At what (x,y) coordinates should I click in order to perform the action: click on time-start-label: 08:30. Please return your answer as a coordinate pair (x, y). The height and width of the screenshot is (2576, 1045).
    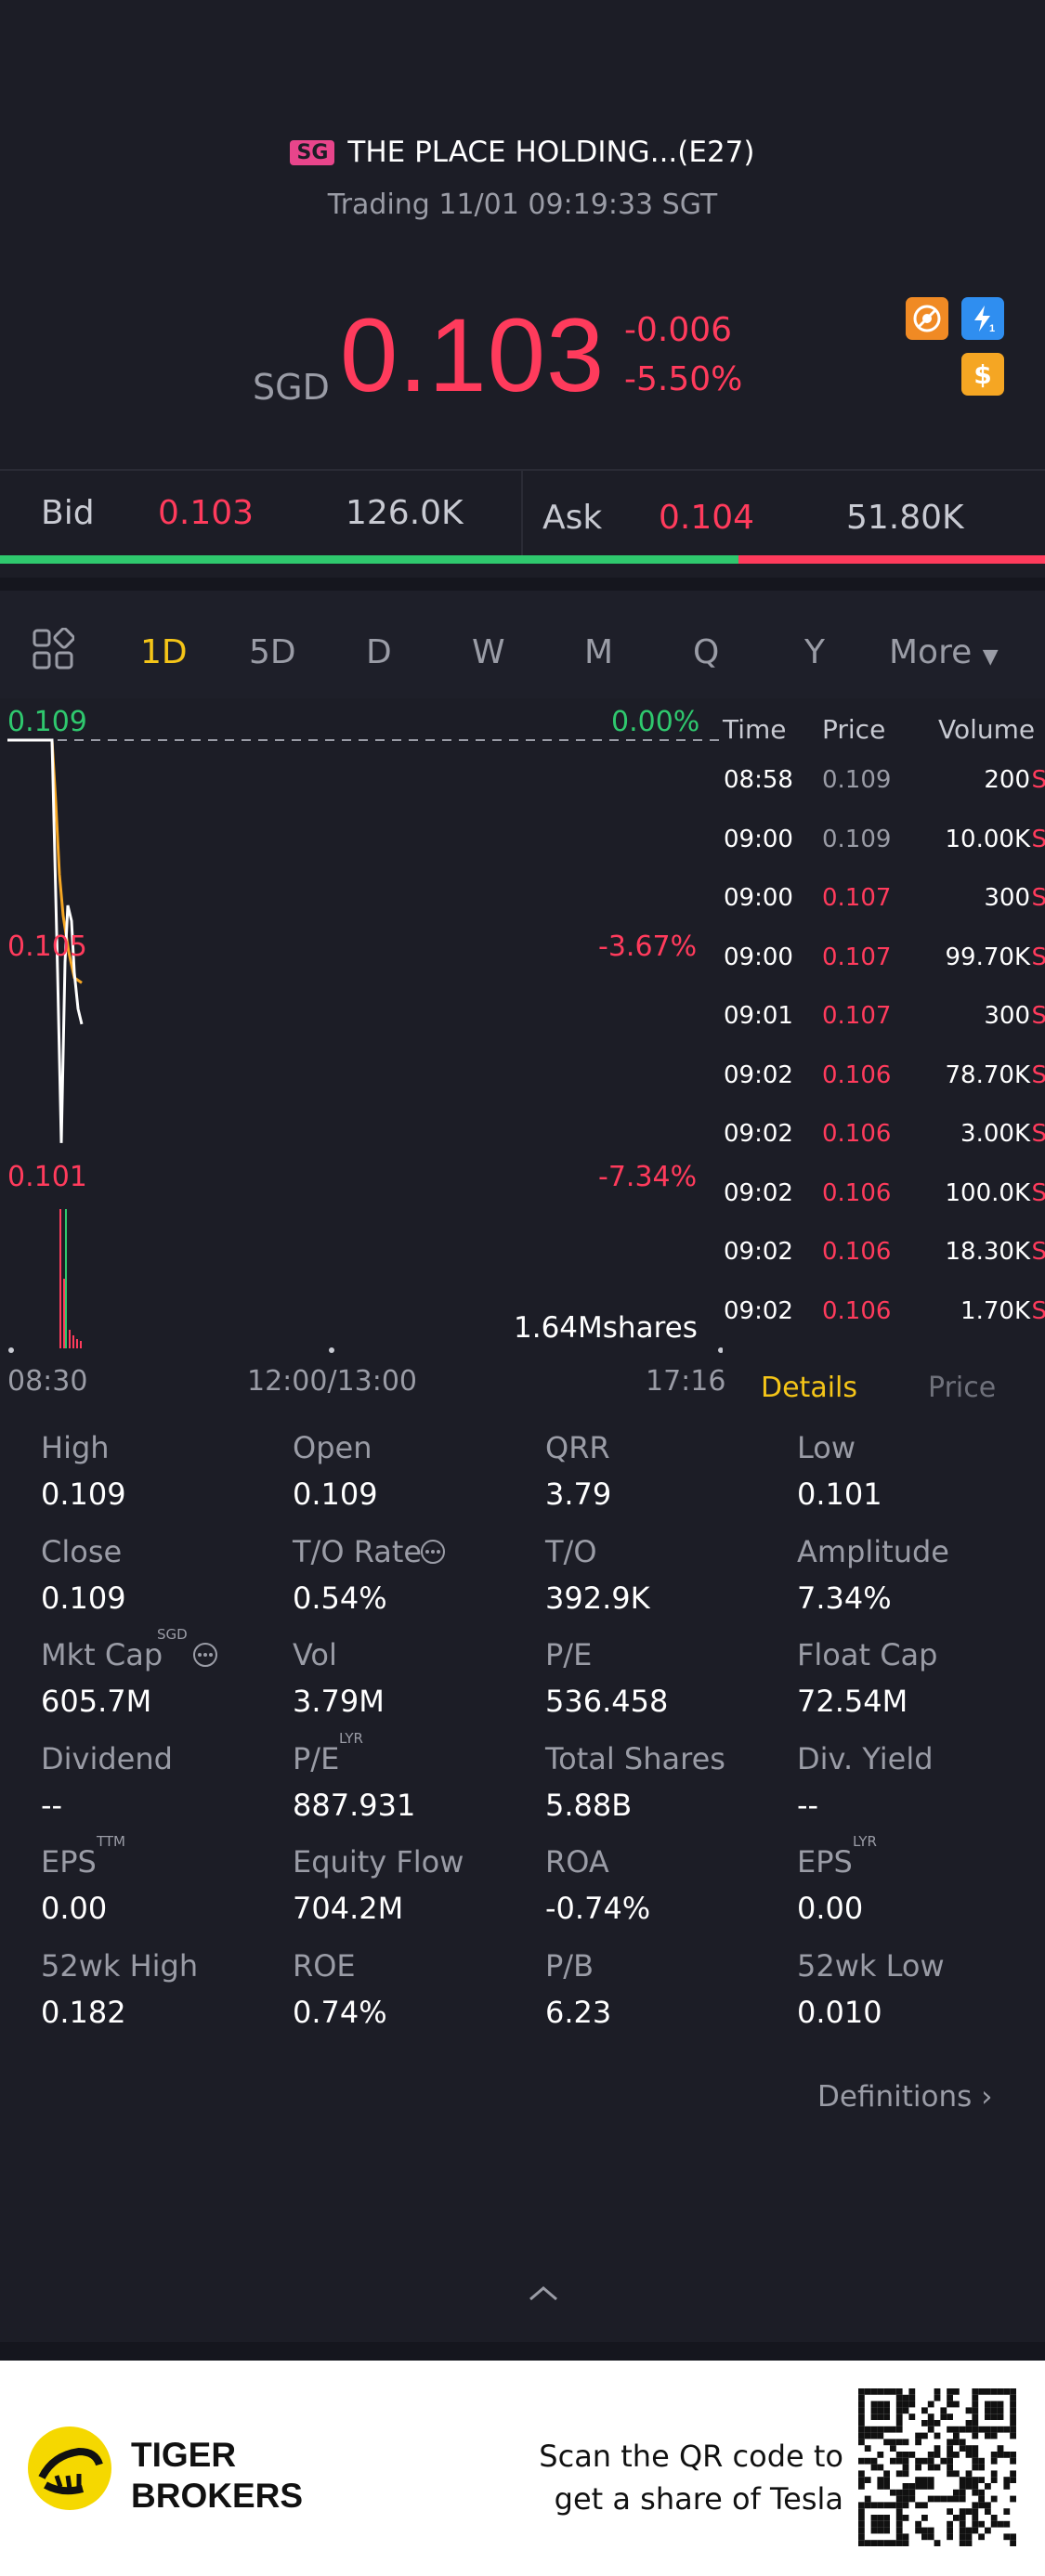
    Looking at the image, I should click on (47, 1381).